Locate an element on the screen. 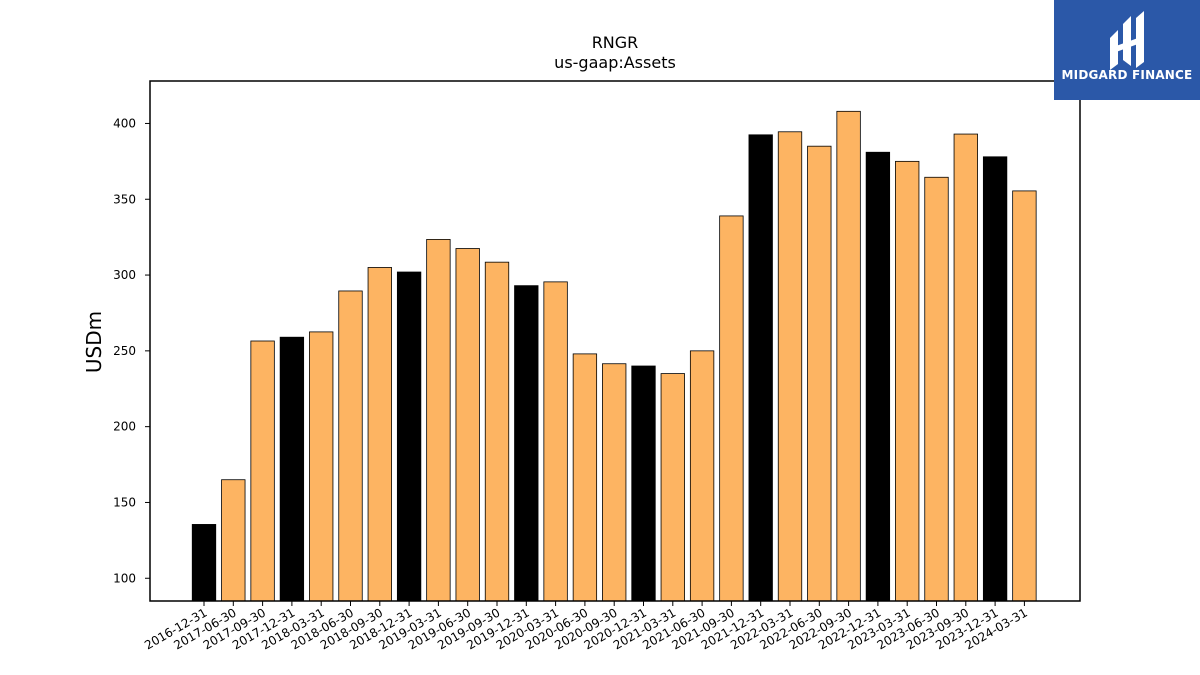  midgard-logo-icon is located at coordinates (1127, 40).